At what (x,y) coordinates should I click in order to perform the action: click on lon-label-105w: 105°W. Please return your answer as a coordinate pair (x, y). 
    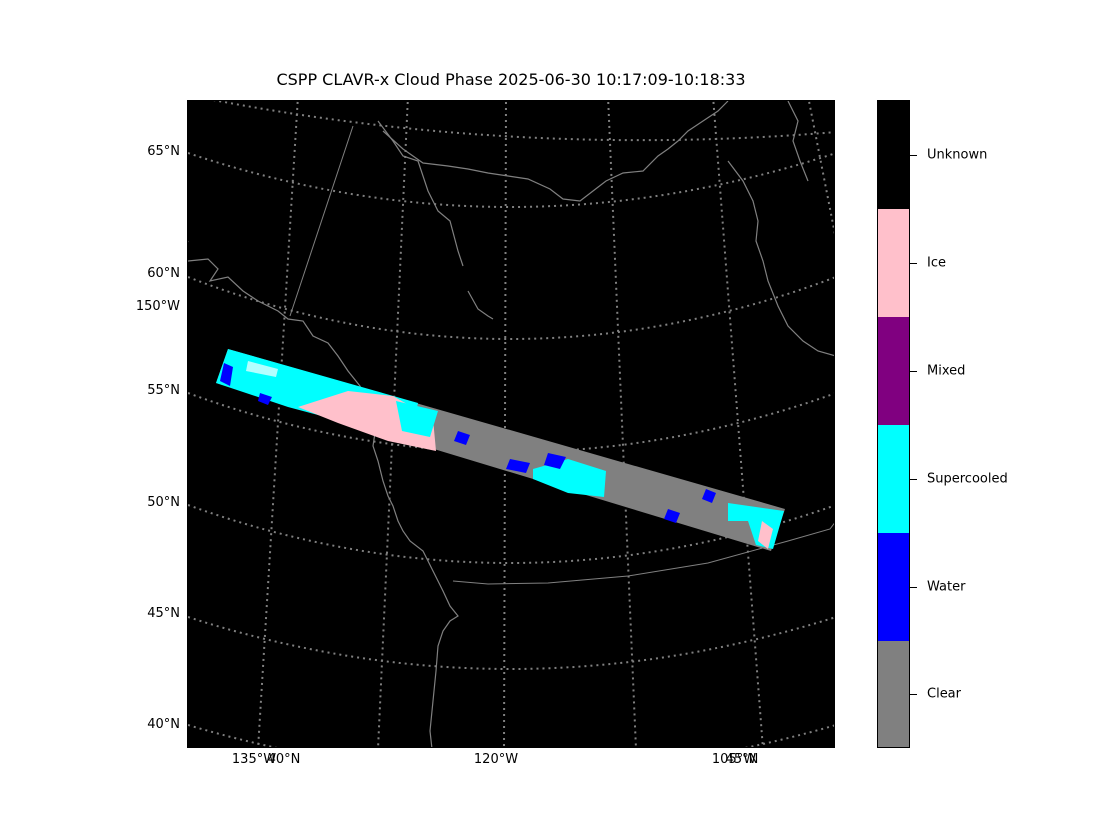
    Looking at the image, I should click on (734, 759).